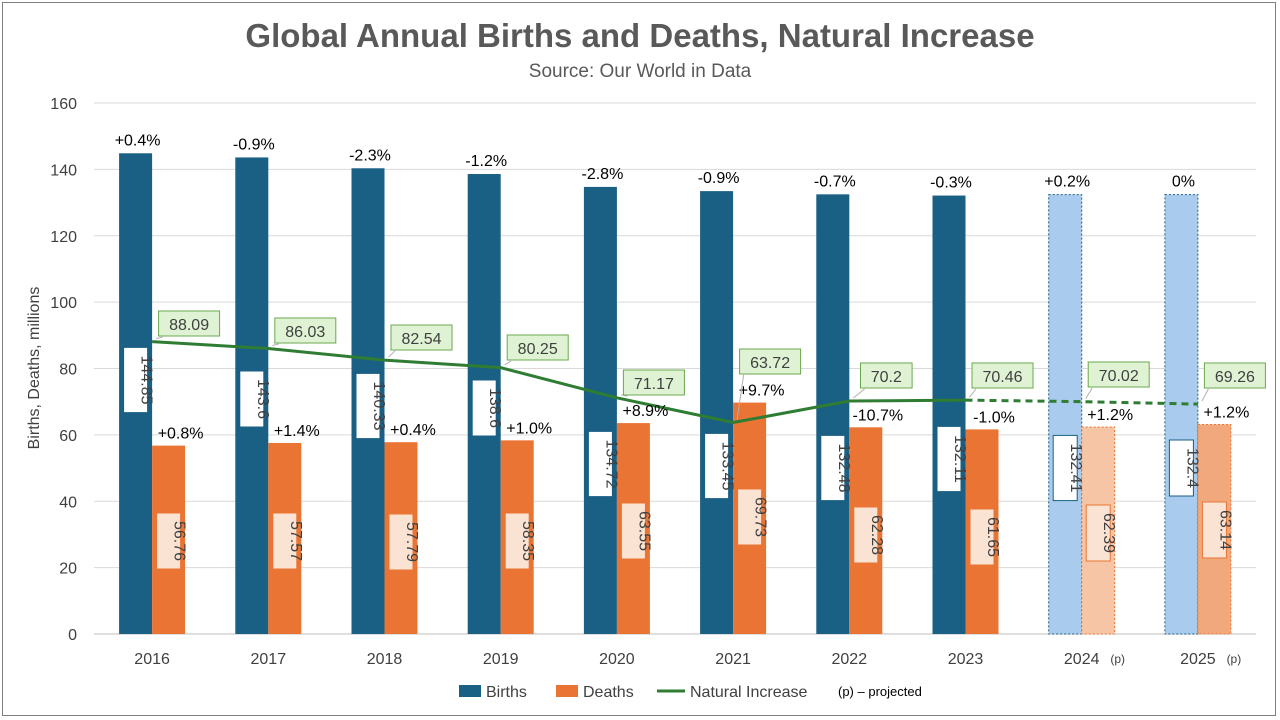 This screenshot has height=720, width=1280. I want to click on y-tick-label: 80, so click(68, 370).